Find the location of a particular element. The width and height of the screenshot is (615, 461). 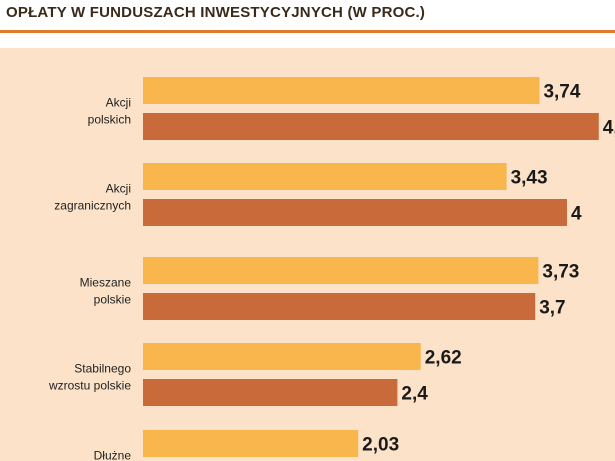

category-label: Akcji polskich is located at coordinates (109, 111).